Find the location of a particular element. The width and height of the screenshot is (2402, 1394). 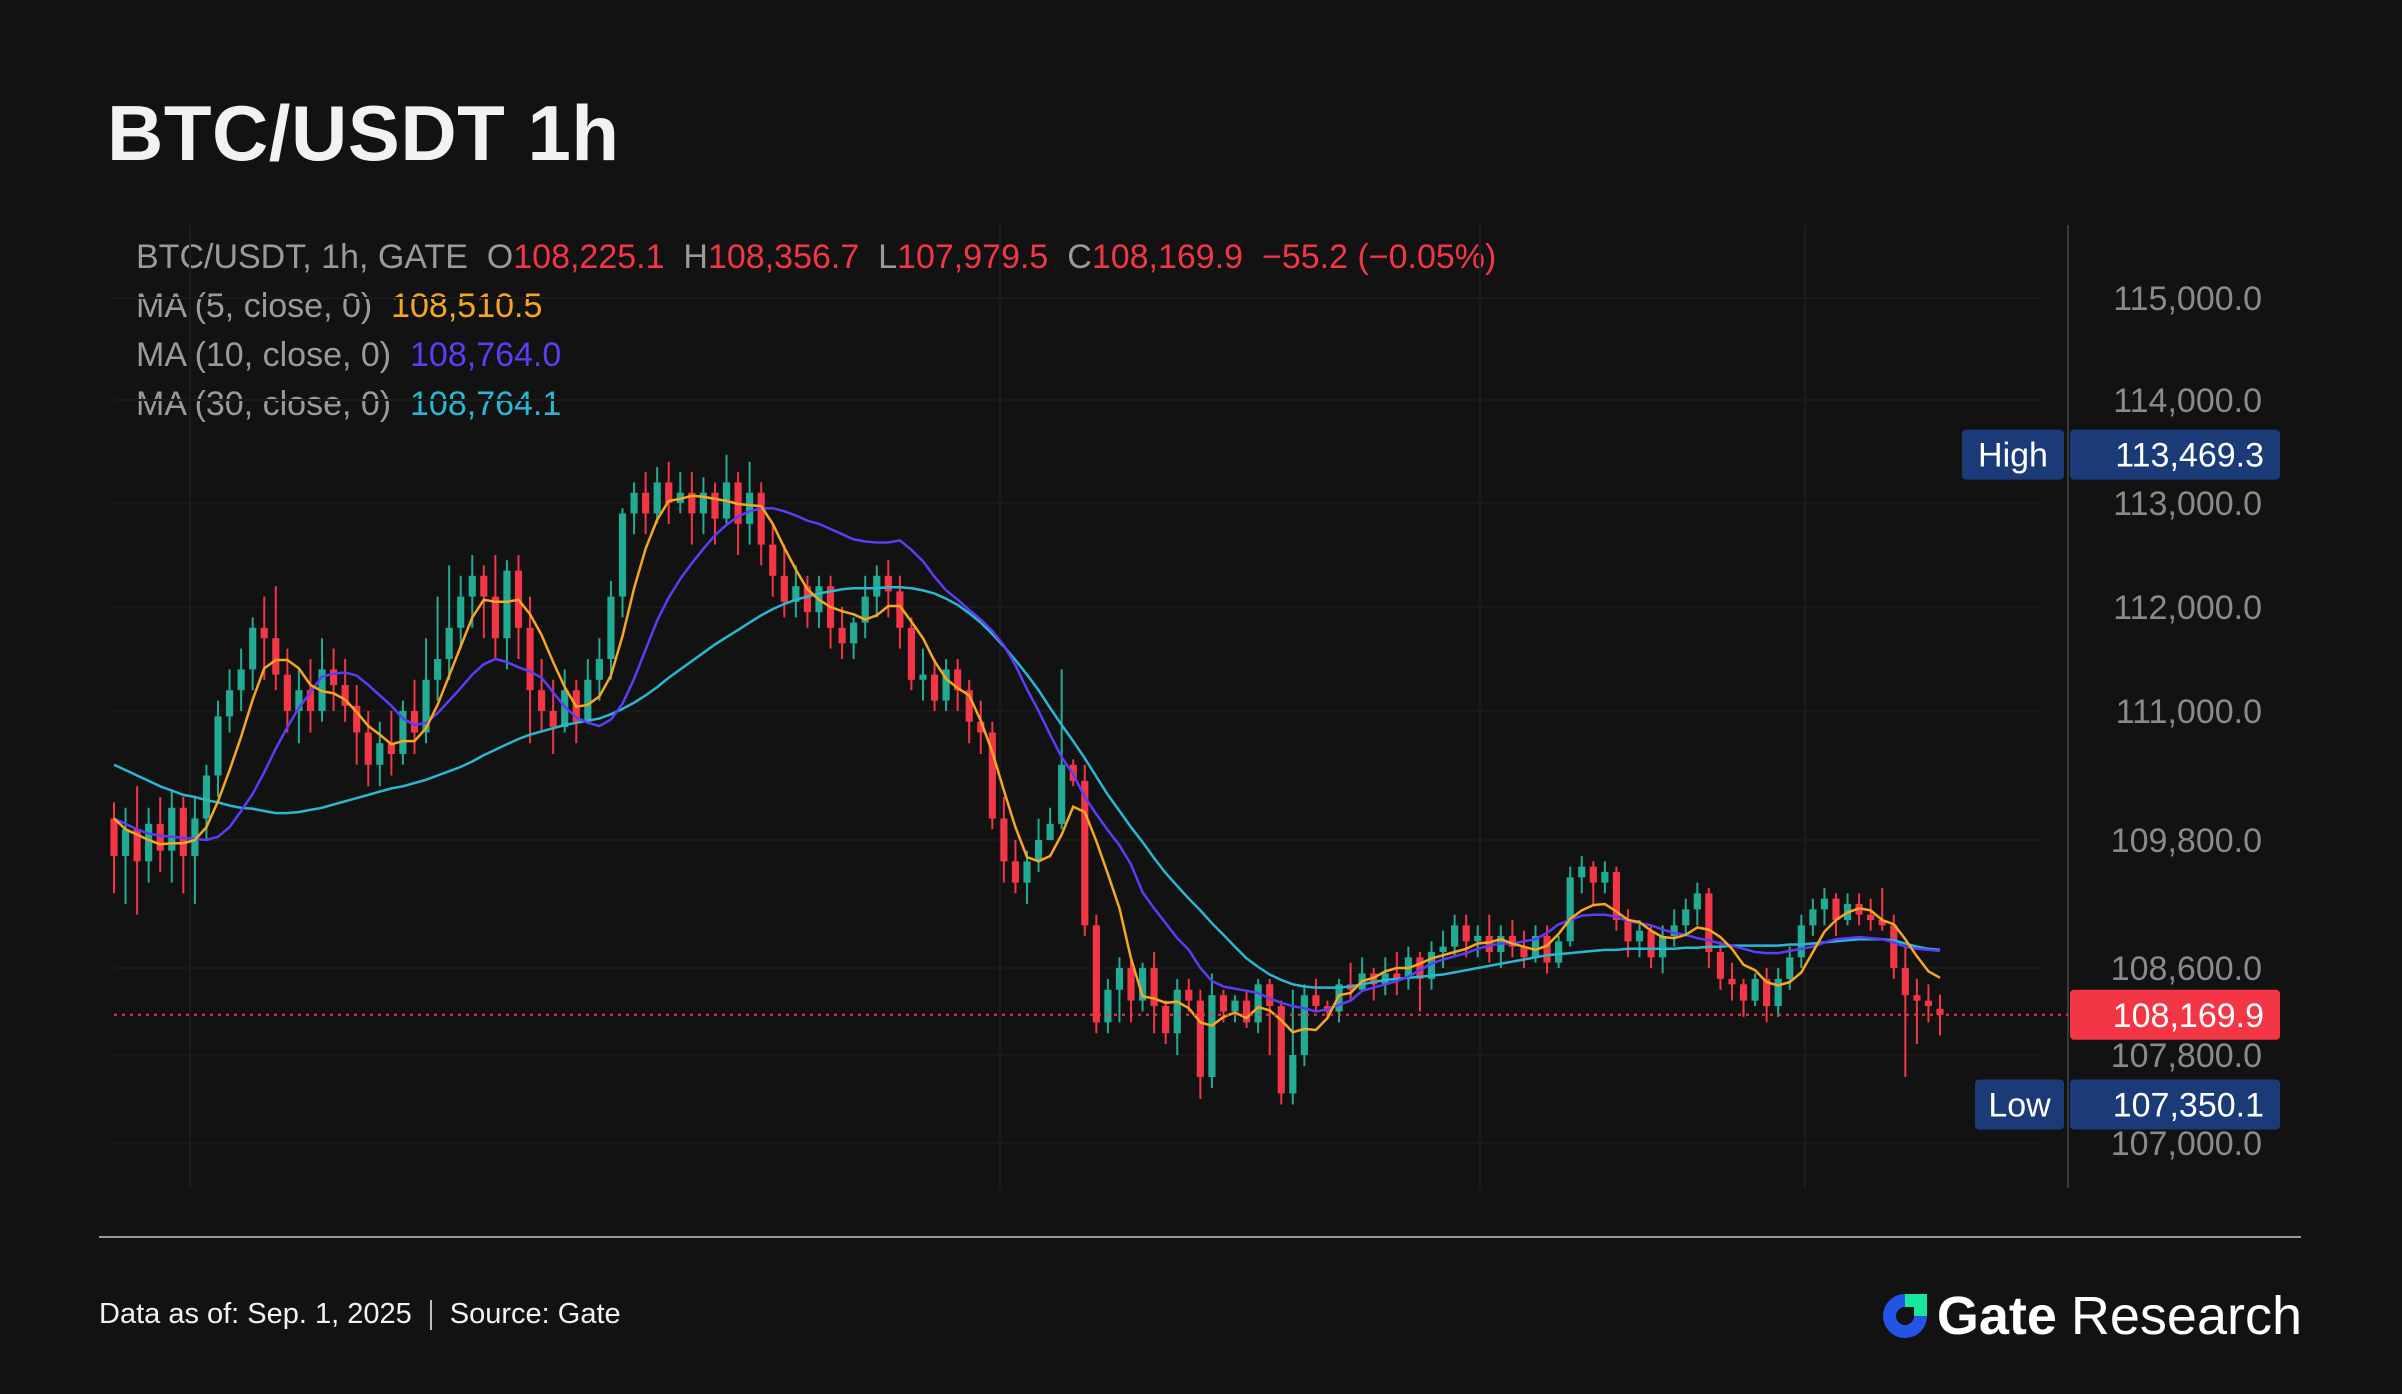

price-tick-label: 114,000.0 is located at coordinates (2187, 401).